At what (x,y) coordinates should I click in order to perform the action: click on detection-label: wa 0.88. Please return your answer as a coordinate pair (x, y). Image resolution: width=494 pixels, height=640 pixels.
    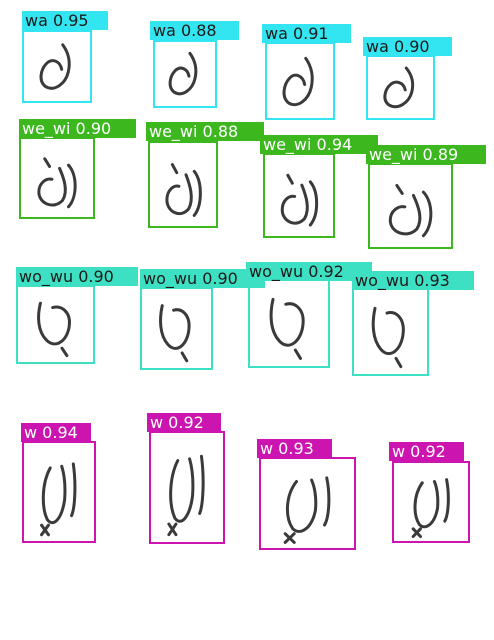
    Looking at the image, I should click on (194, 30).